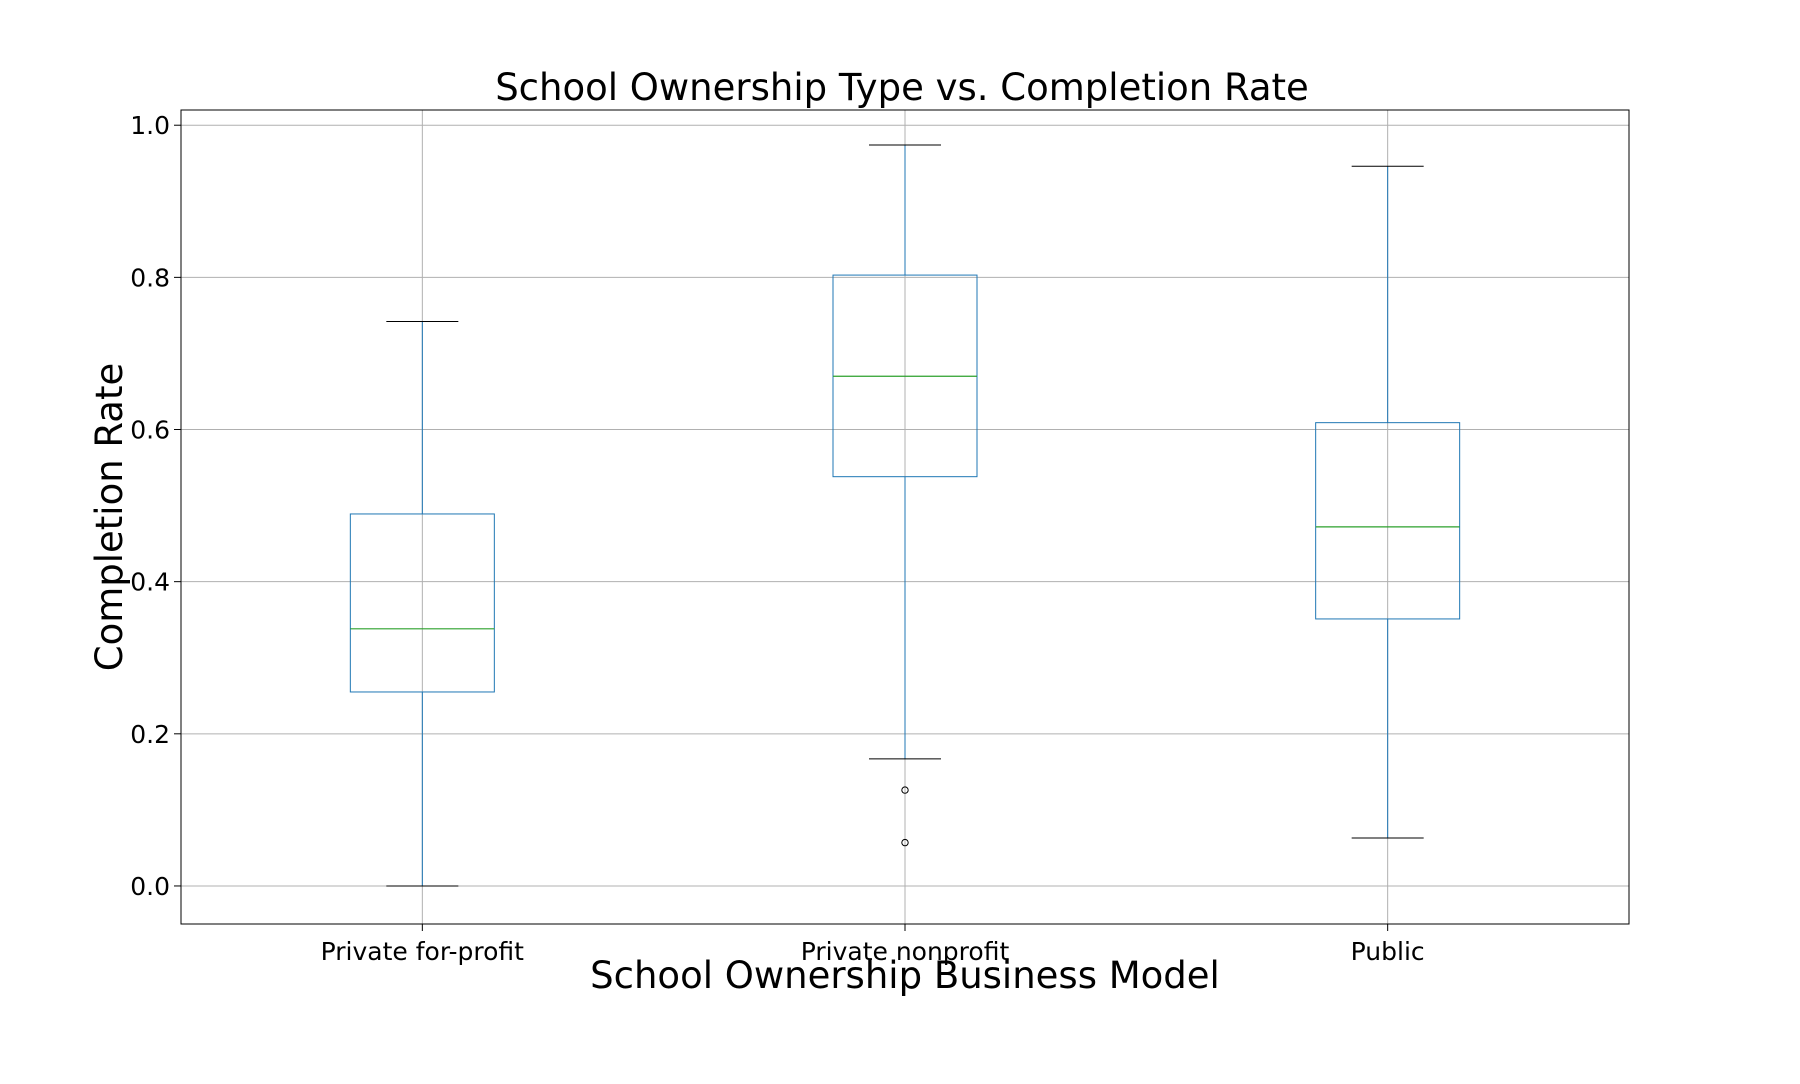 This screenshot has height=1084, width=1800. I want to click on x-tick-label: Private nonprofit, so click(905, 951).